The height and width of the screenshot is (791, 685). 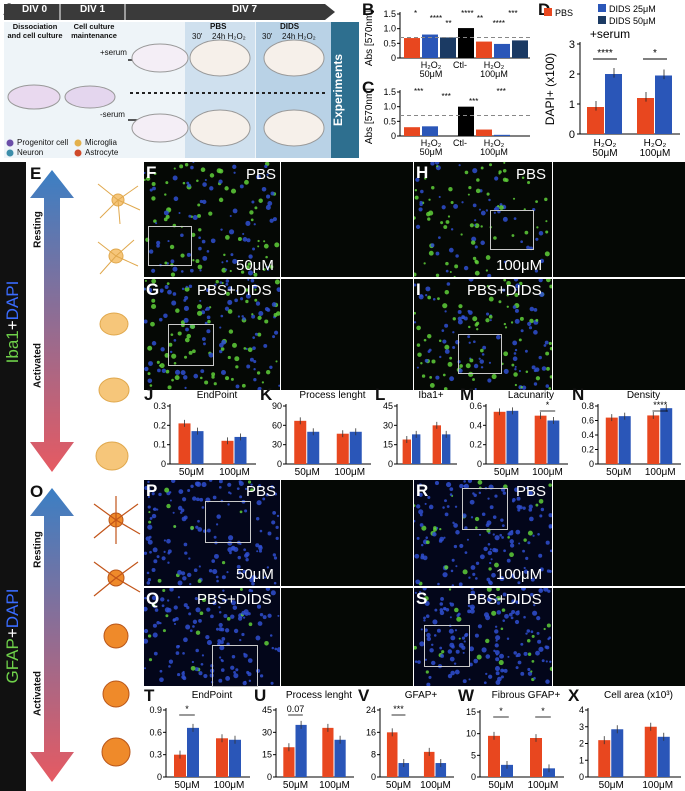 I want to click on legend-neuron: Neuron, so click(x=30, y=152).